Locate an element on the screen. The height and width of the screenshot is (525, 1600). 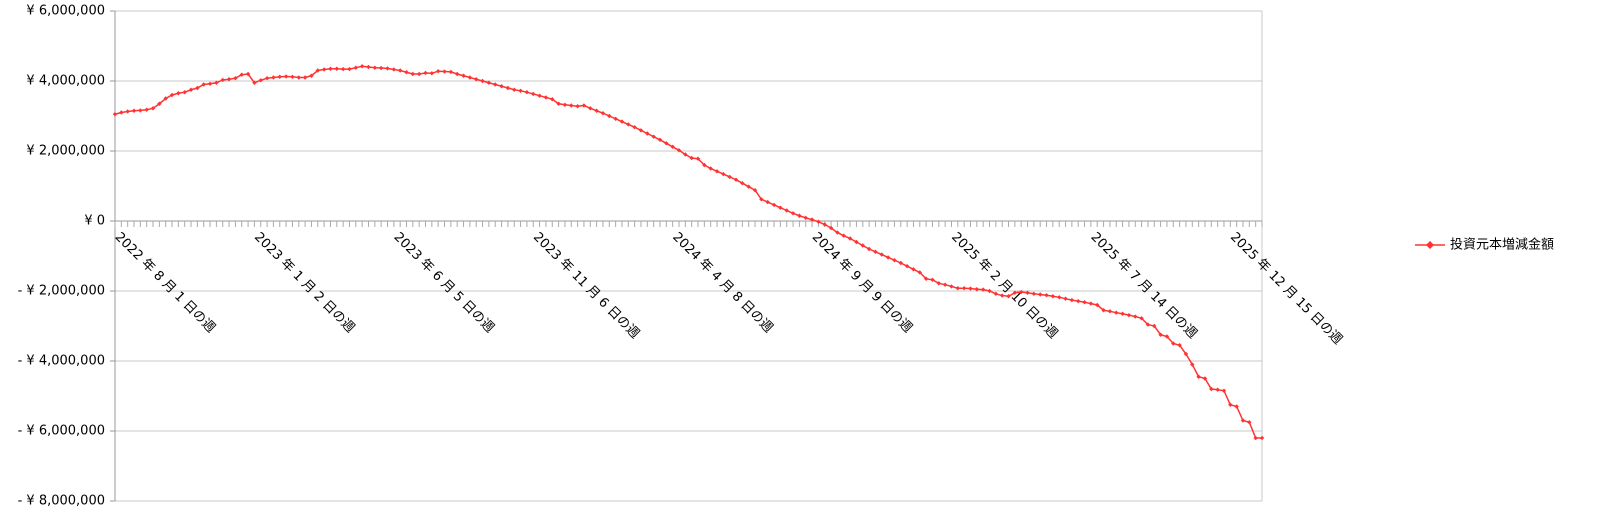
x-tick-label: 2022 年 8 月 1 日の週 is located at coordinates (165, 283).